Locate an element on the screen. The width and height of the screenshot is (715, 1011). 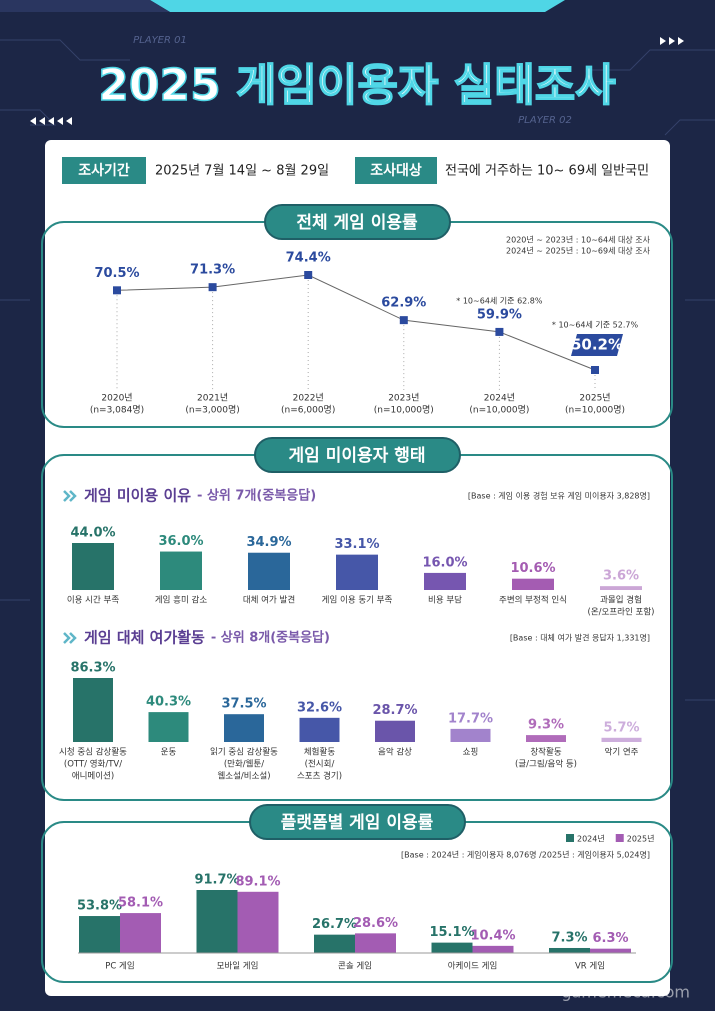
label-box is located at coordinates (104, 170).